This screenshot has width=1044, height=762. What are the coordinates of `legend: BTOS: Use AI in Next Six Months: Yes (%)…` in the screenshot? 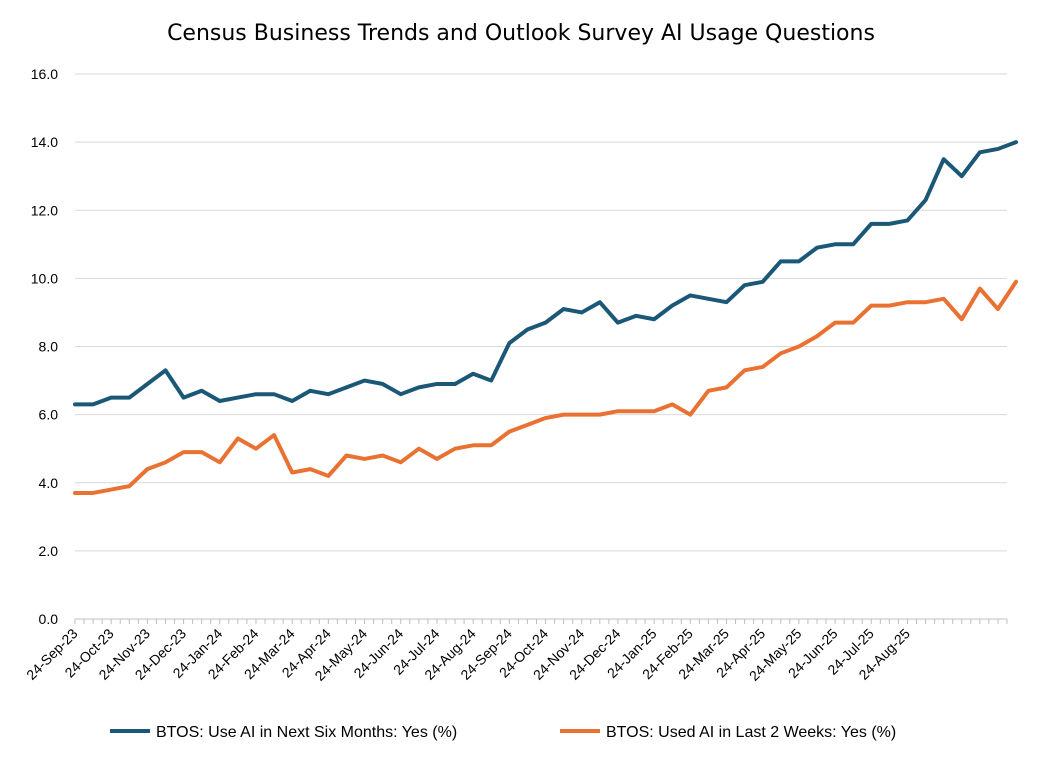 It's located at (503, 732).